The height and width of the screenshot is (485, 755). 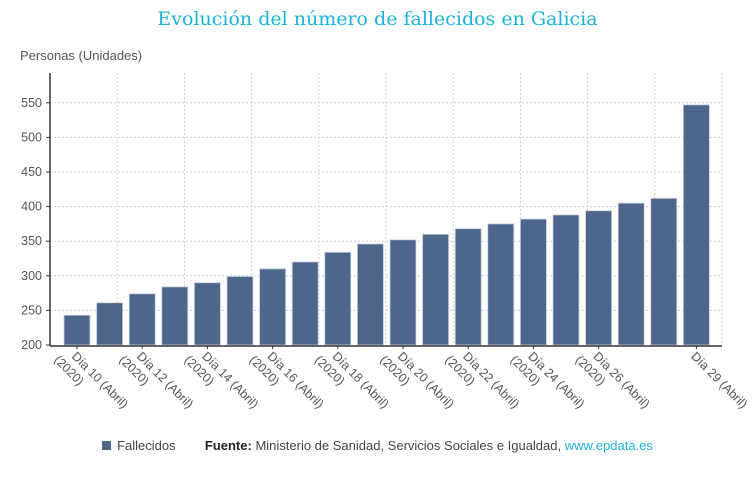 What do you see at coordinates (91, 382) in the screenshot?
I see `x-tick-label: Día 10 (Abril)(2020)` at bounding box center [91, 382].